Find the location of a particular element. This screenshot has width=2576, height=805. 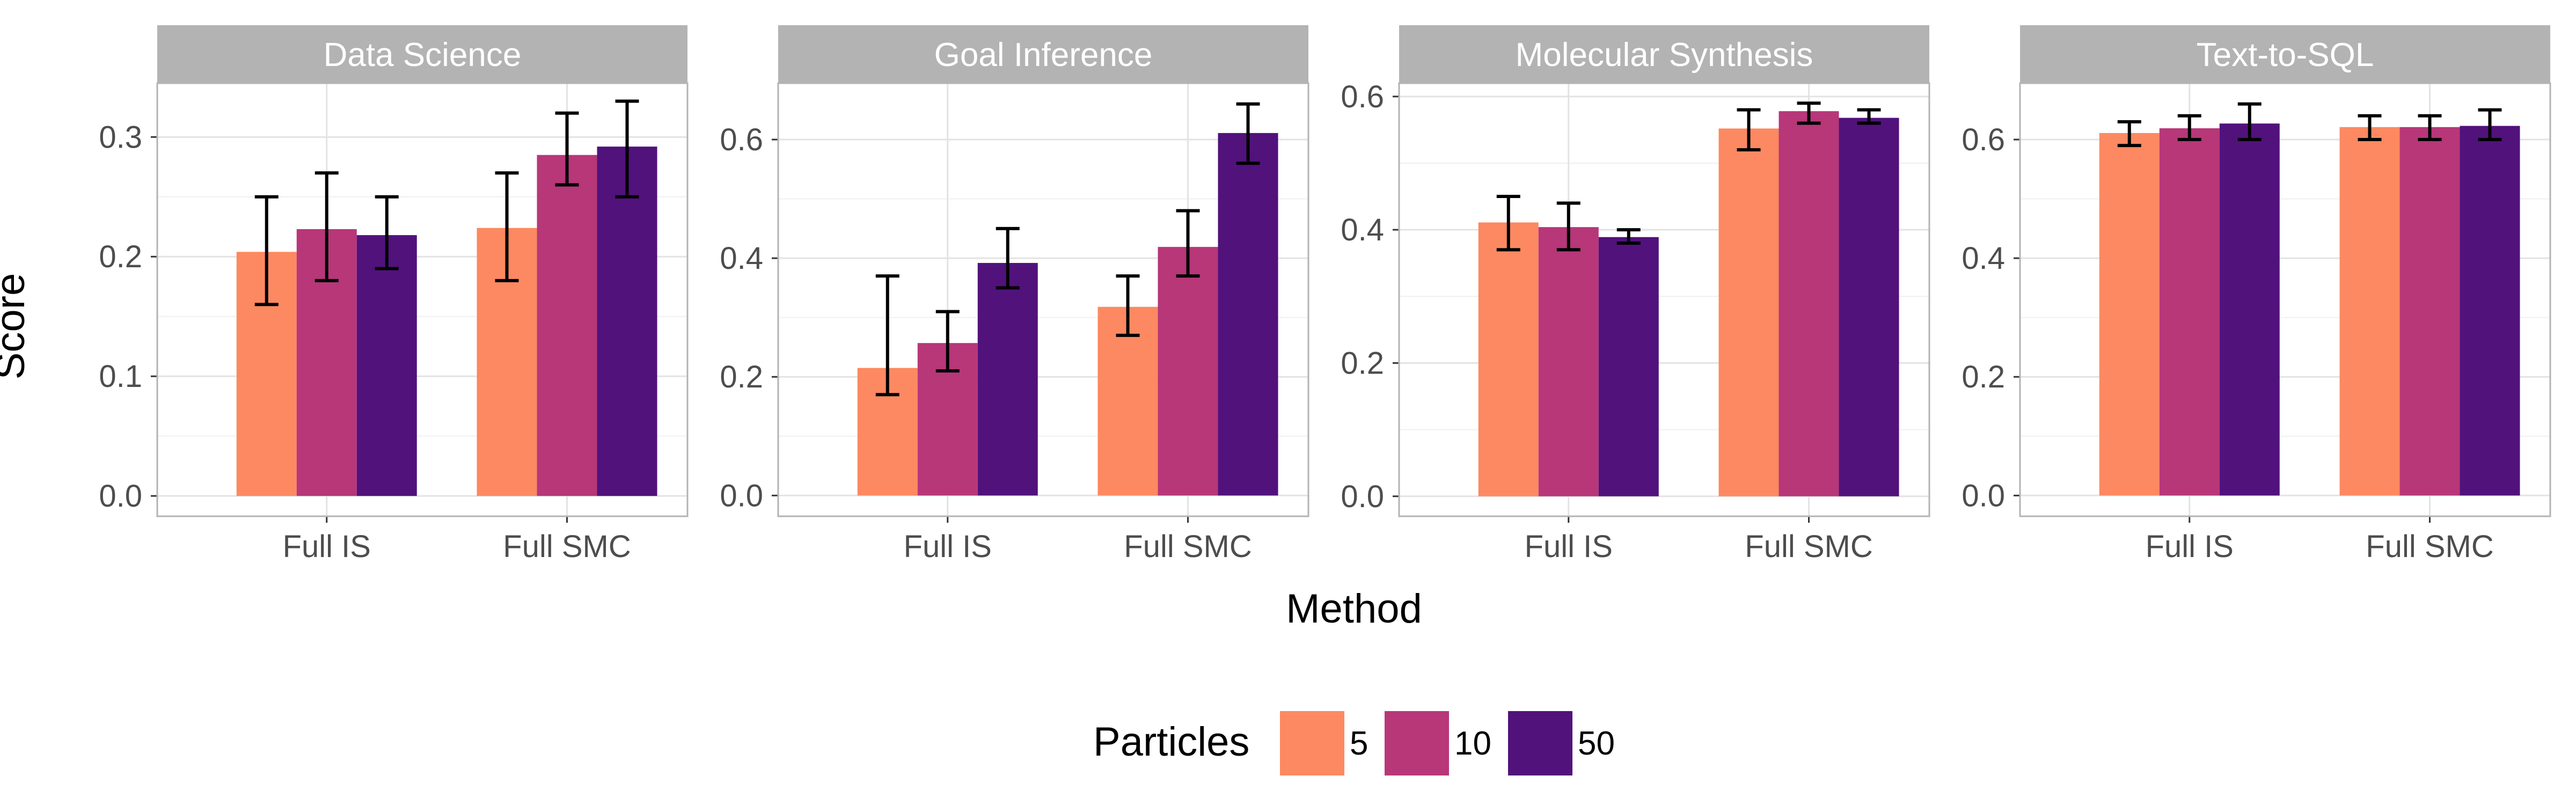

strip-data-science is located at coordinates (422, 54).